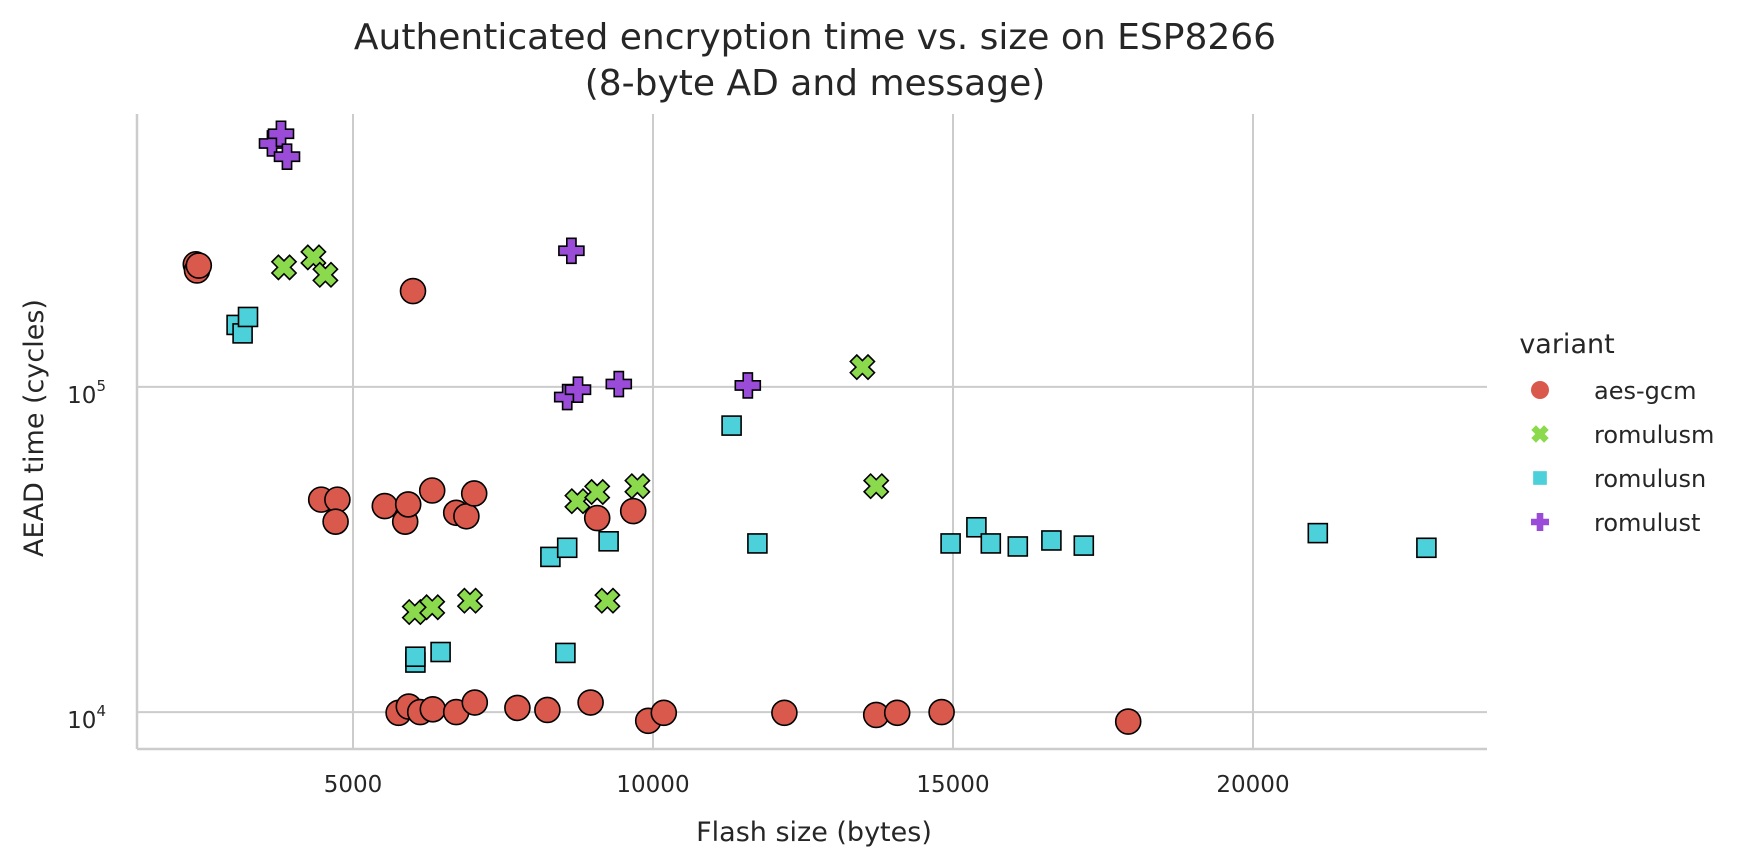  I want to click on legend: variant aes-gcm romulusm romulusn romulust, so click(1616, 433).